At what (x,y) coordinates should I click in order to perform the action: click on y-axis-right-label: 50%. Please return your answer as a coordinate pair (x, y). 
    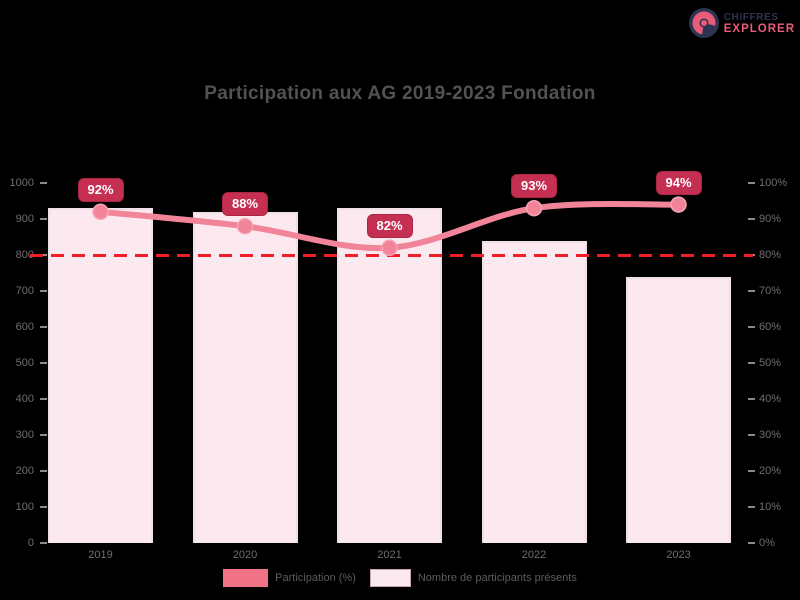
    Looking at the image, I should click on (770, 363).